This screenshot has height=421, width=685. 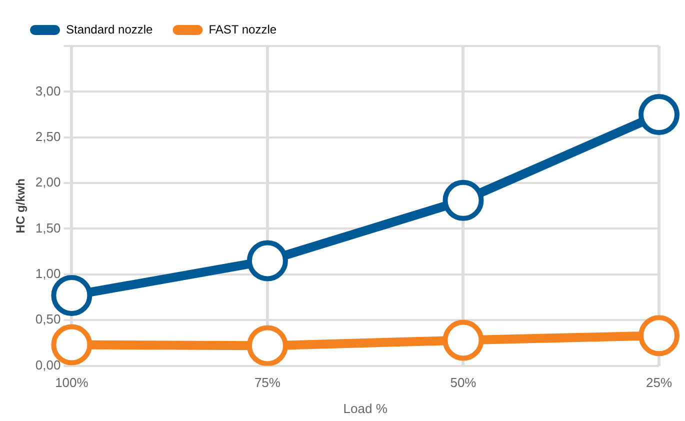 I want to click on x-tick-label: 100%, so click(x=72, y=382).